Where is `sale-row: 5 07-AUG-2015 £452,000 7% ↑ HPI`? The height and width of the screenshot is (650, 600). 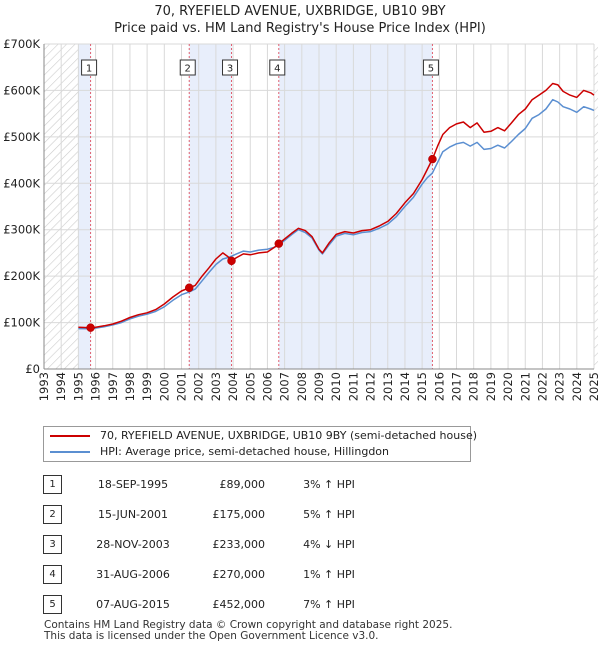
sale-row: 5 07-AUG-2015 £452,000 7% ↑ HPI is located at coordinates (253, 604).